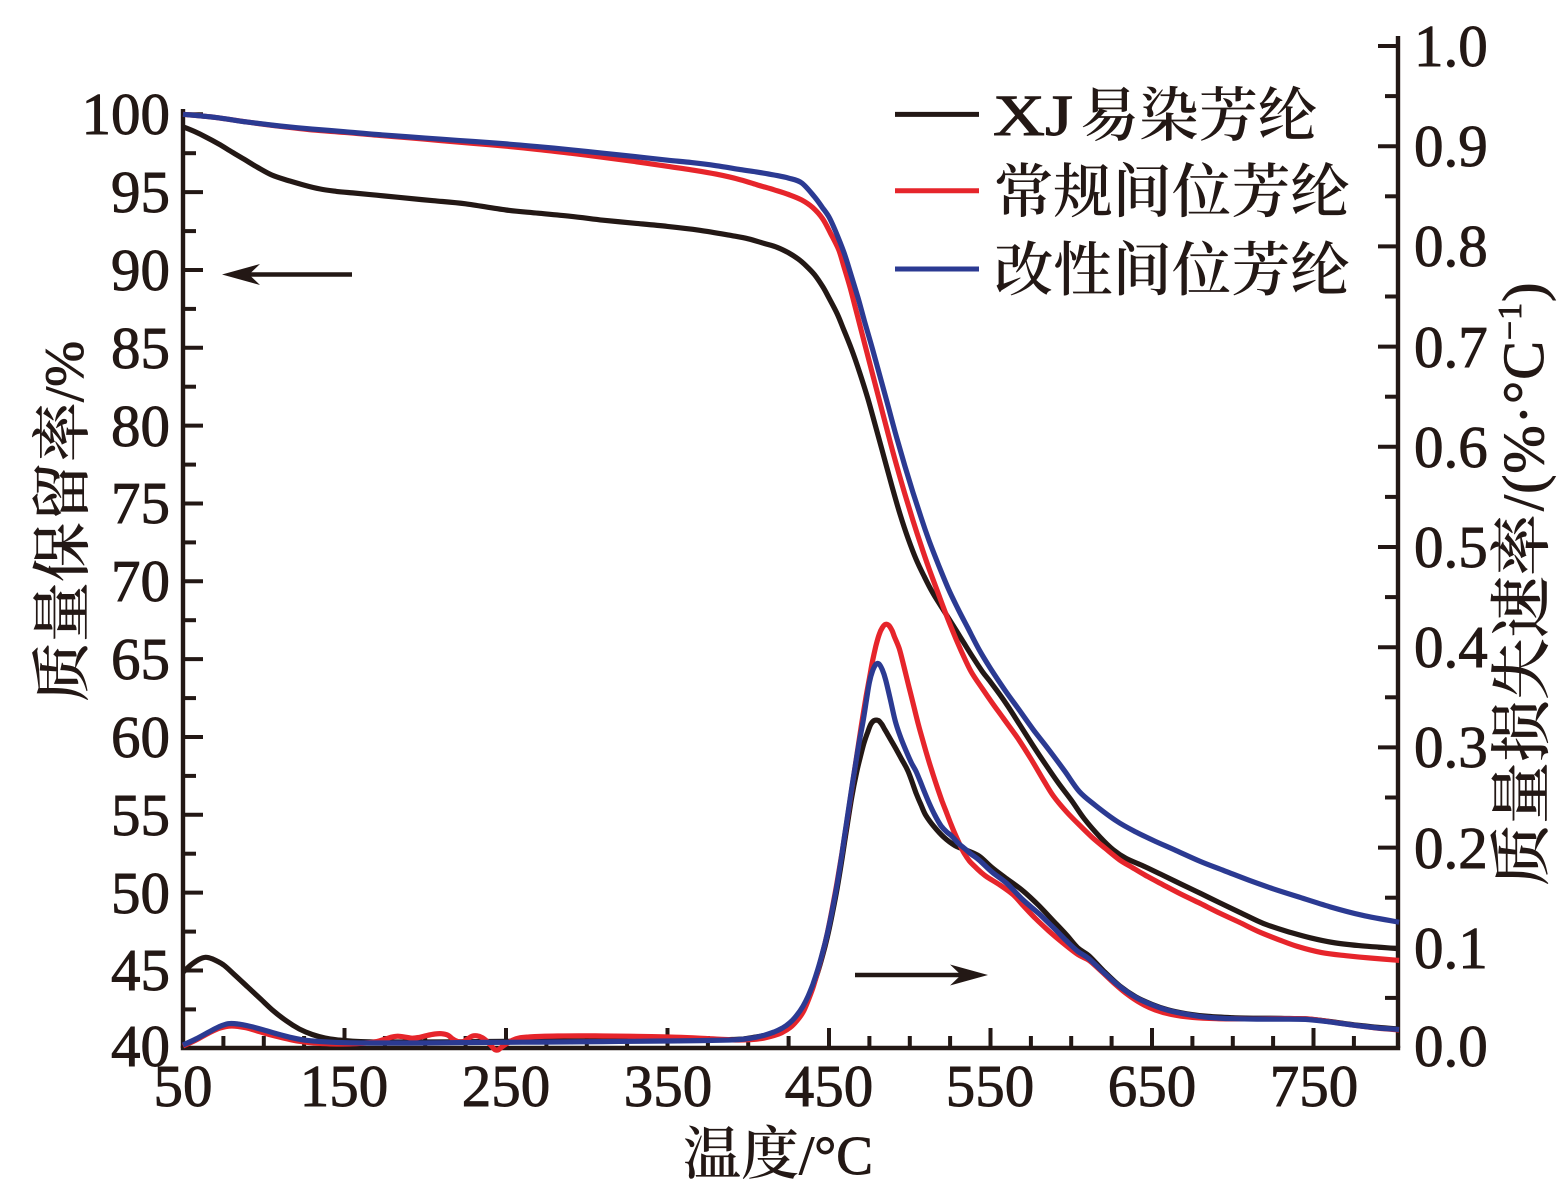 Image resolution: width=1562 pixels, height=1198 pixels. I want to click on svg-text: 150, so click(344, 1086).